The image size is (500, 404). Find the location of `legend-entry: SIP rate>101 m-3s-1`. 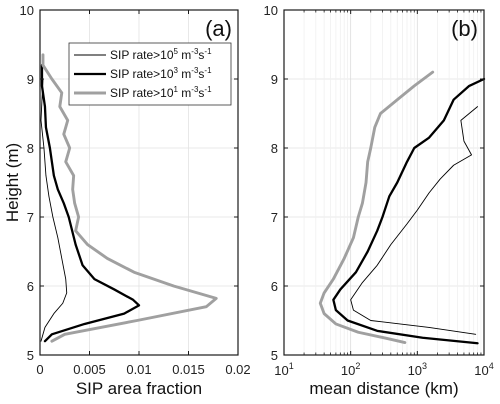

legend-entry: SIP rate>101 m-3s-1 is located at coordinates (161, 92).